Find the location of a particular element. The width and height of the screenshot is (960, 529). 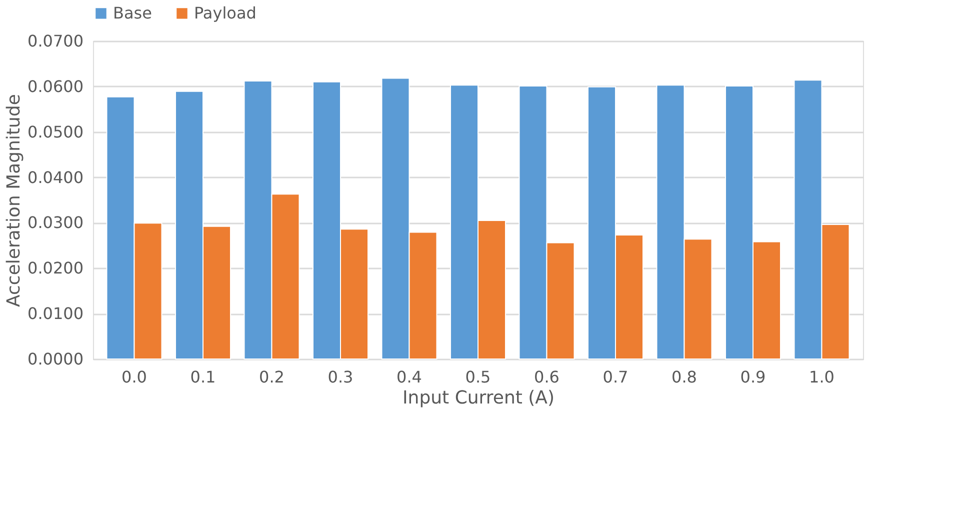

y-tick-label: 0.0000 is located at coordinates (56, 359).